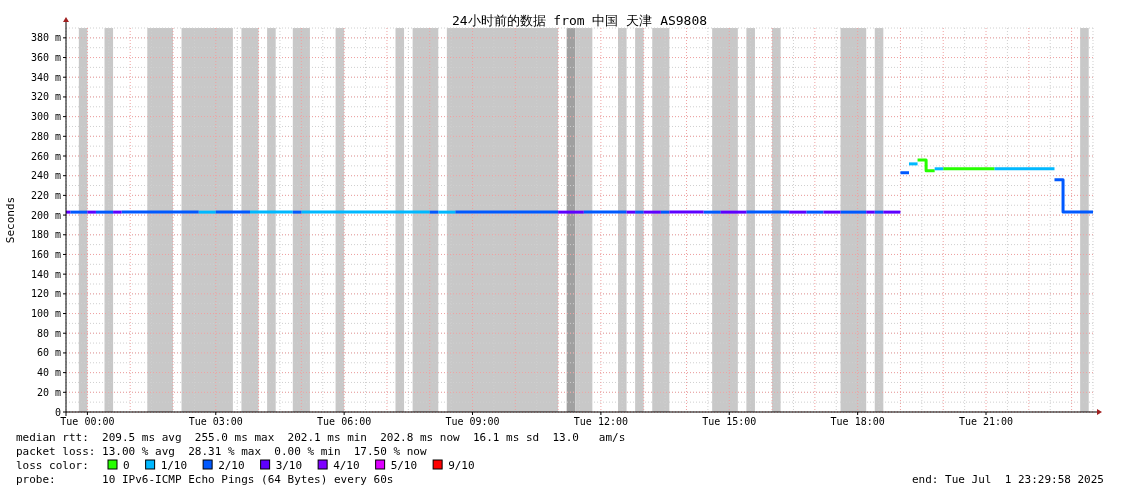 Image resolution: width=1121 pixels, height=494 pixels. What do you see at coordinates (45, 156) in the screenshot?
I see `y-tick-label: 260 m` at bounding box center [45, 156].